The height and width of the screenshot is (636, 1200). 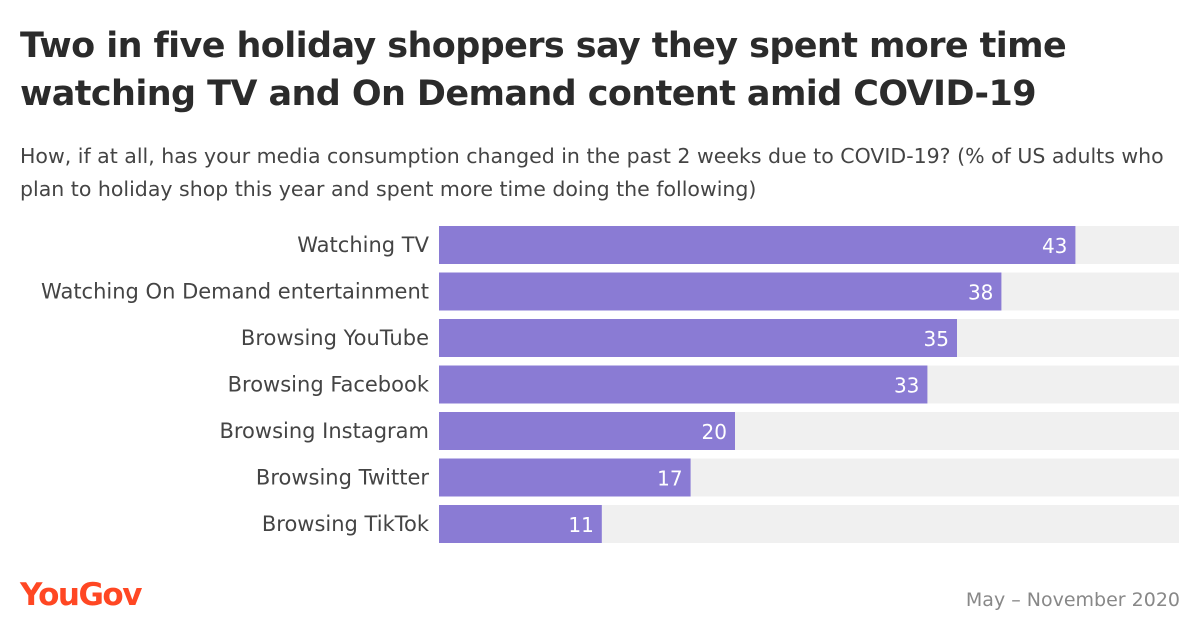 I want to click on value-label: 11, so click(x=580, y=525).